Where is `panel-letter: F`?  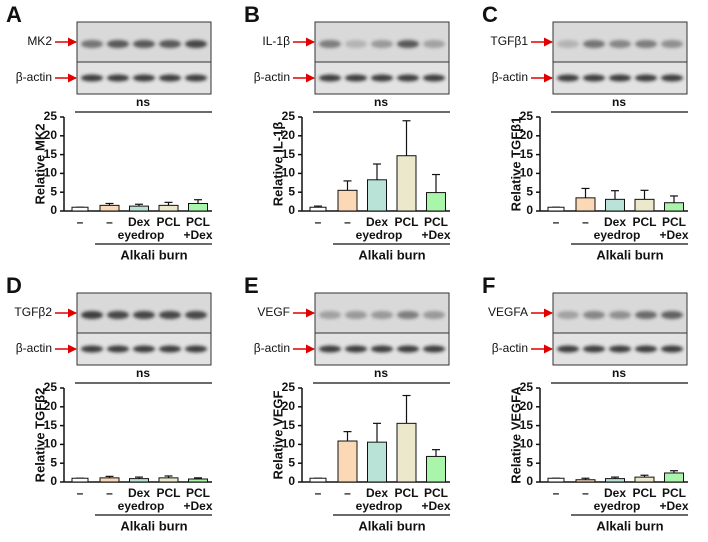
panel-letter: F is located at coordinates (488, 285).